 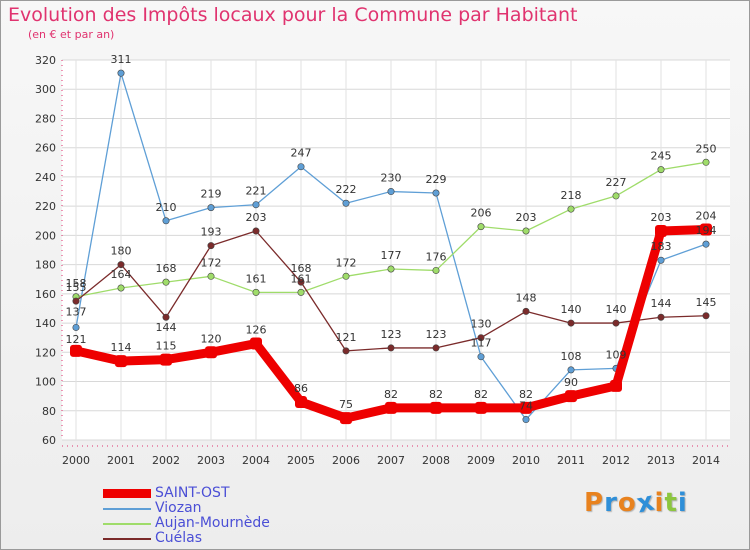 What do you see at coordinates (301, 153) in the screenshot?
I see `data-label: 247` at bounding box center [301, 153].